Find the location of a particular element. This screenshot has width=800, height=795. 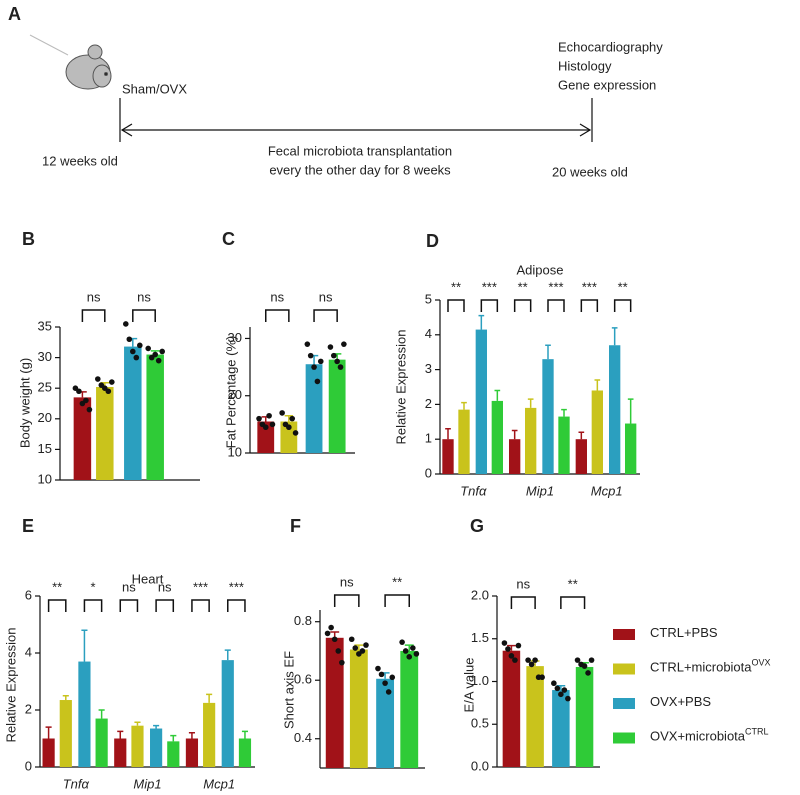

legend-swatch is located at coordinates (624, 634).